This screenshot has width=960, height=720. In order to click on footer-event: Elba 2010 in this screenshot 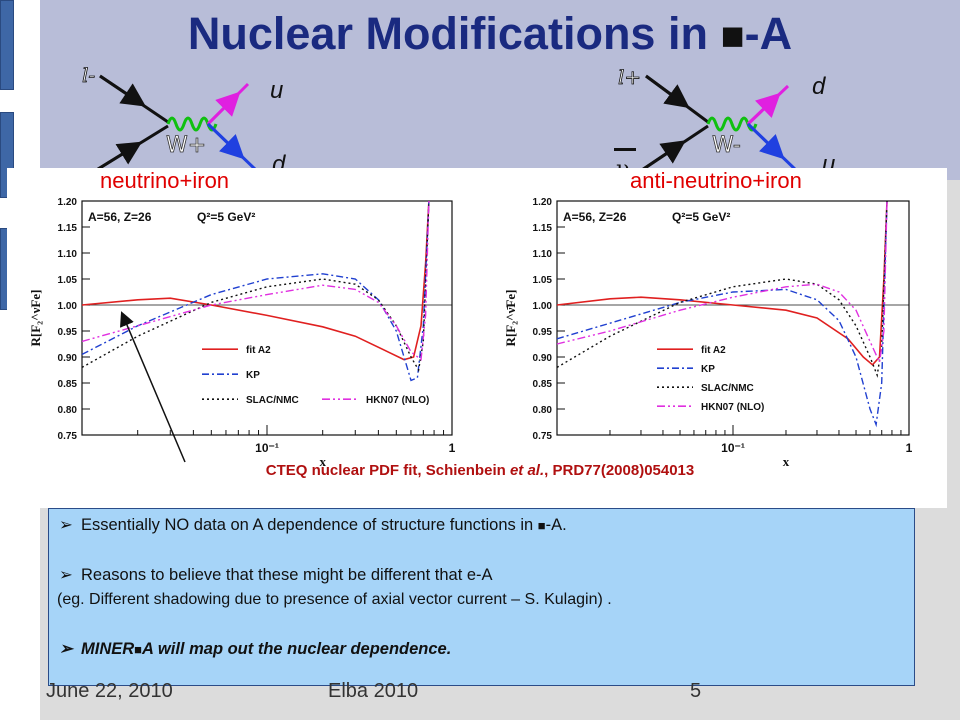, I will do `click(373, 691)`.